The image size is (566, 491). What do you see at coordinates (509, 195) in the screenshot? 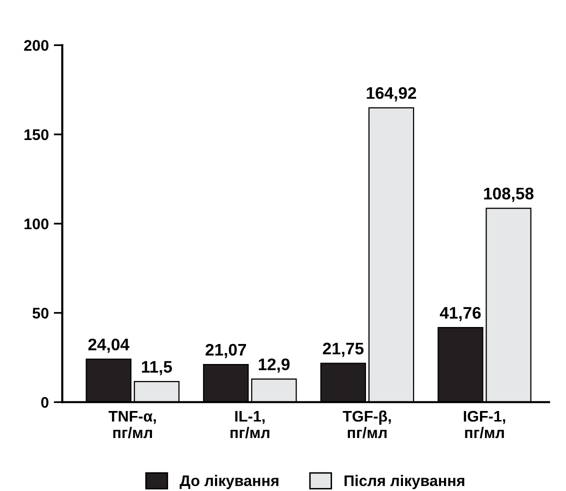
I see `data-label: 108,58` at bounding box center [509, 195].